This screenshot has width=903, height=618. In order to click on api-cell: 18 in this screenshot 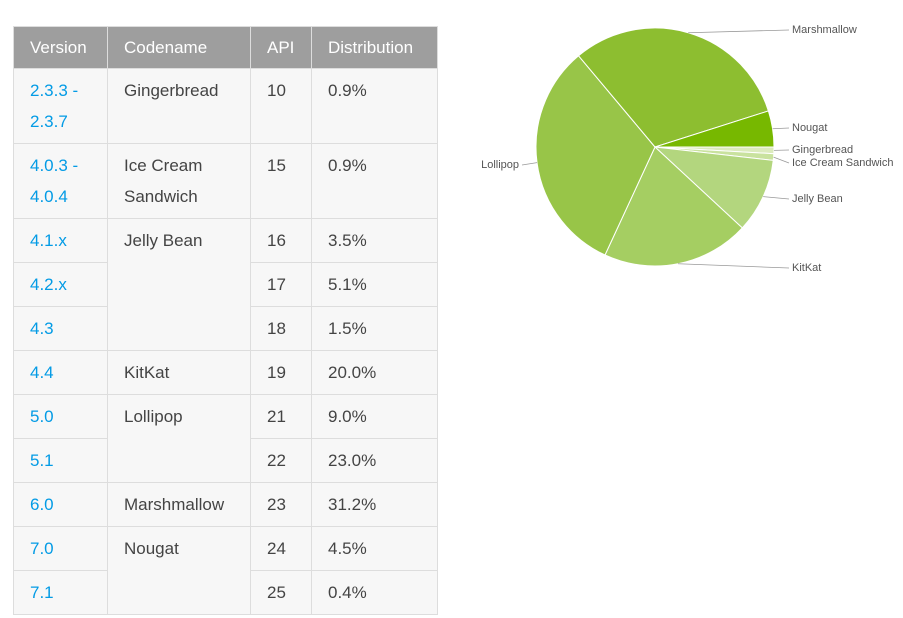, I will do `click(281, 328)`.